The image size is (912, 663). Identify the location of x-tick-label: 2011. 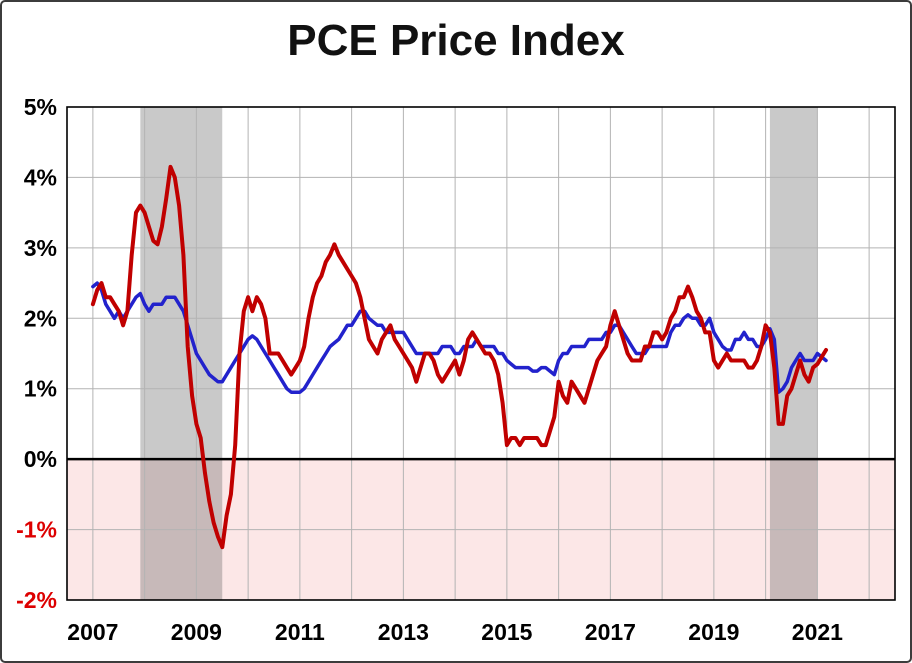
(300, 632).